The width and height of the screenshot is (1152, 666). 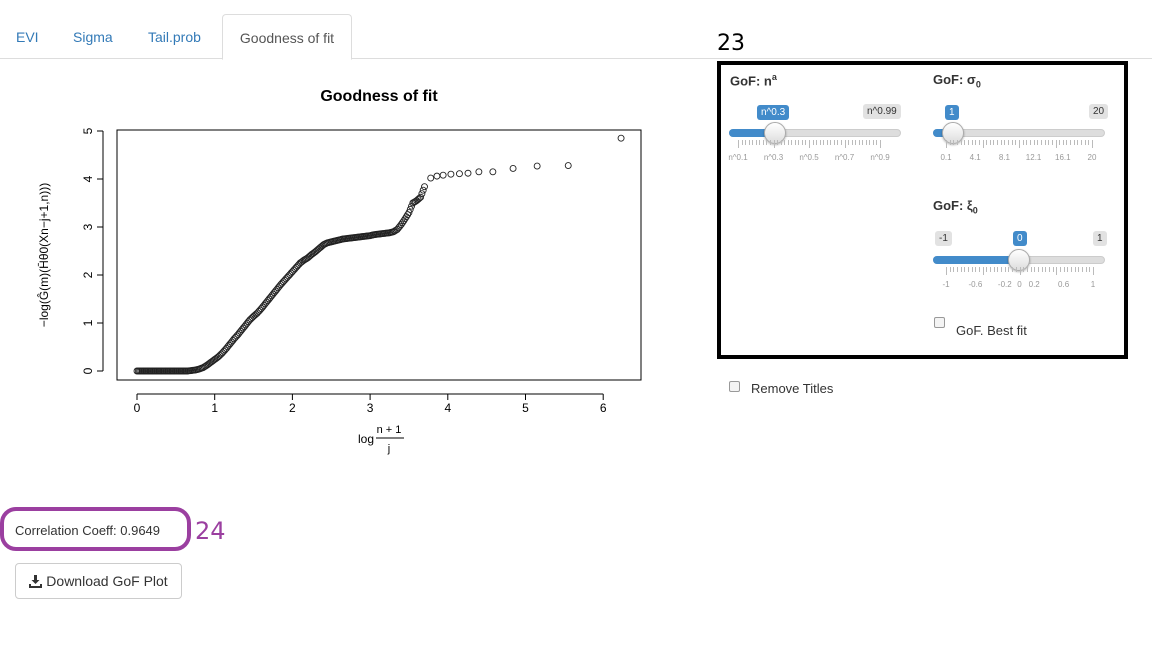 I want to click on gof-na-label: GoF: na, so click(x=753, y=80).